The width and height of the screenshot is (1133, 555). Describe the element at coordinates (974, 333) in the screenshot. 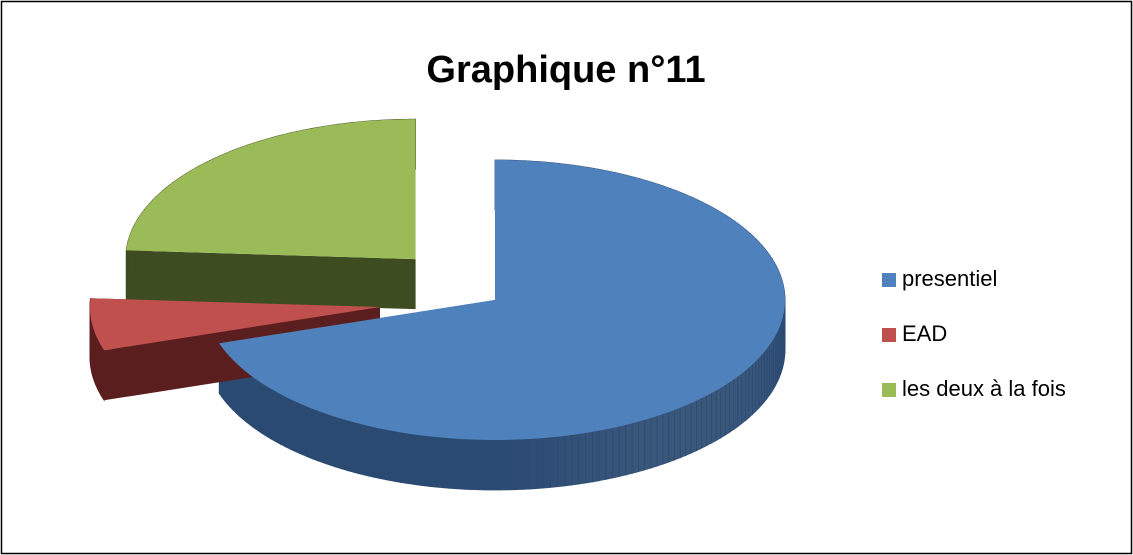

I see `legend: presentiel EAD les deux à la fois` at that location.